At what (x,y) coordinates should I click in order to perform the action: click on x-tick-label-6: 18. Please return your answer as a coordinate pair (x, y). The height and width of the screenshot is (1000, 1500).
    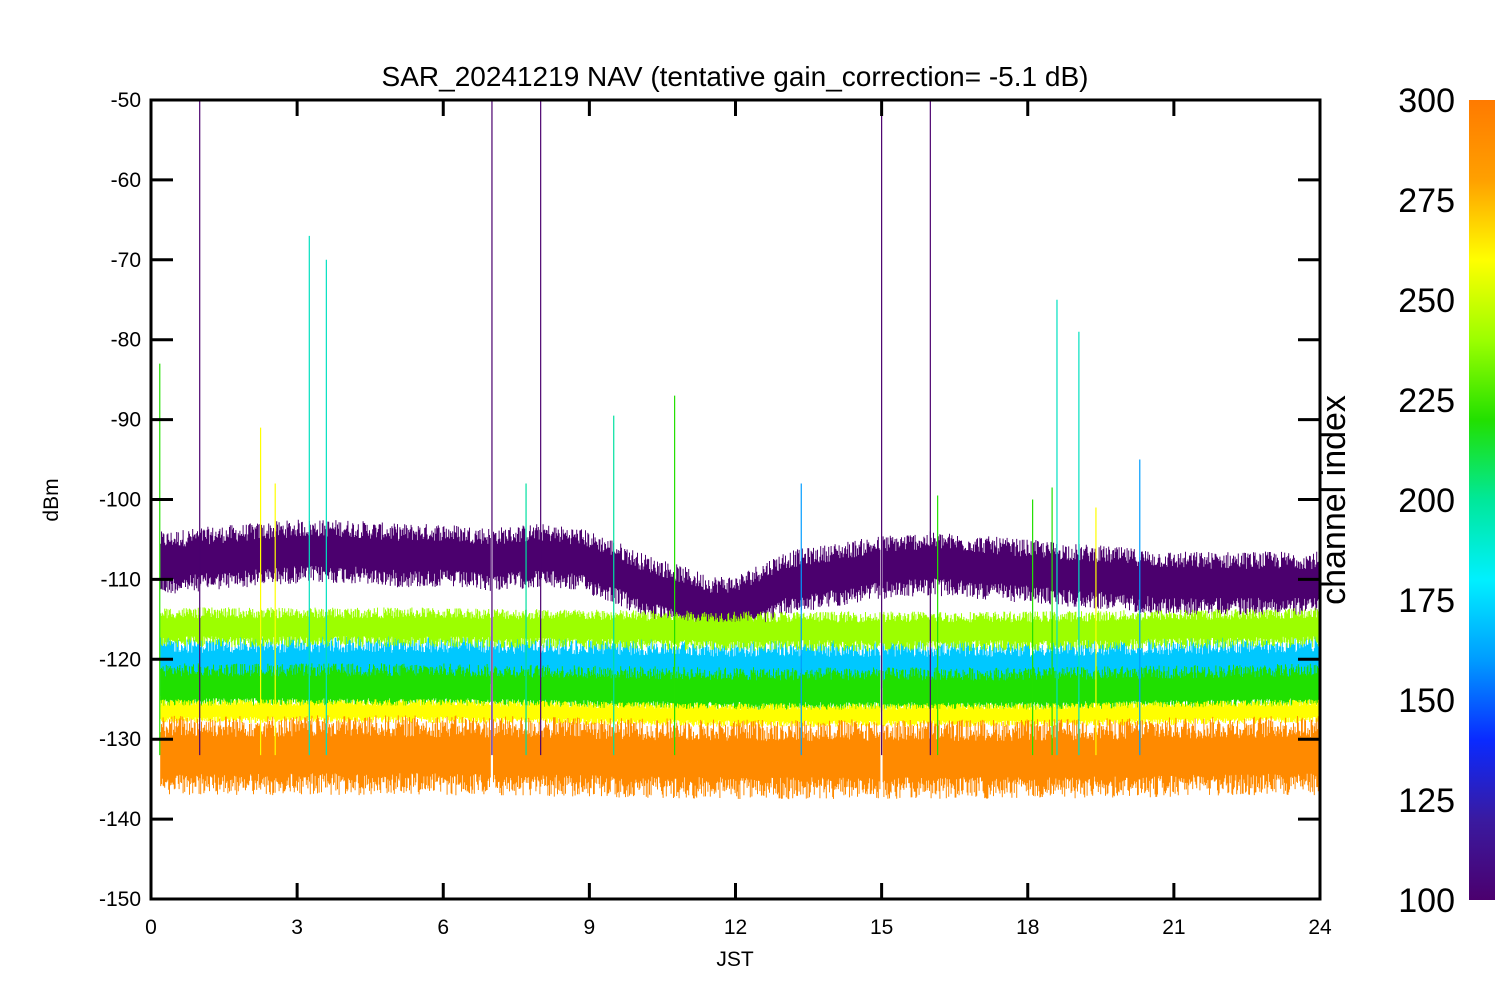
    Looking at the image, I should click on (1027, 927).